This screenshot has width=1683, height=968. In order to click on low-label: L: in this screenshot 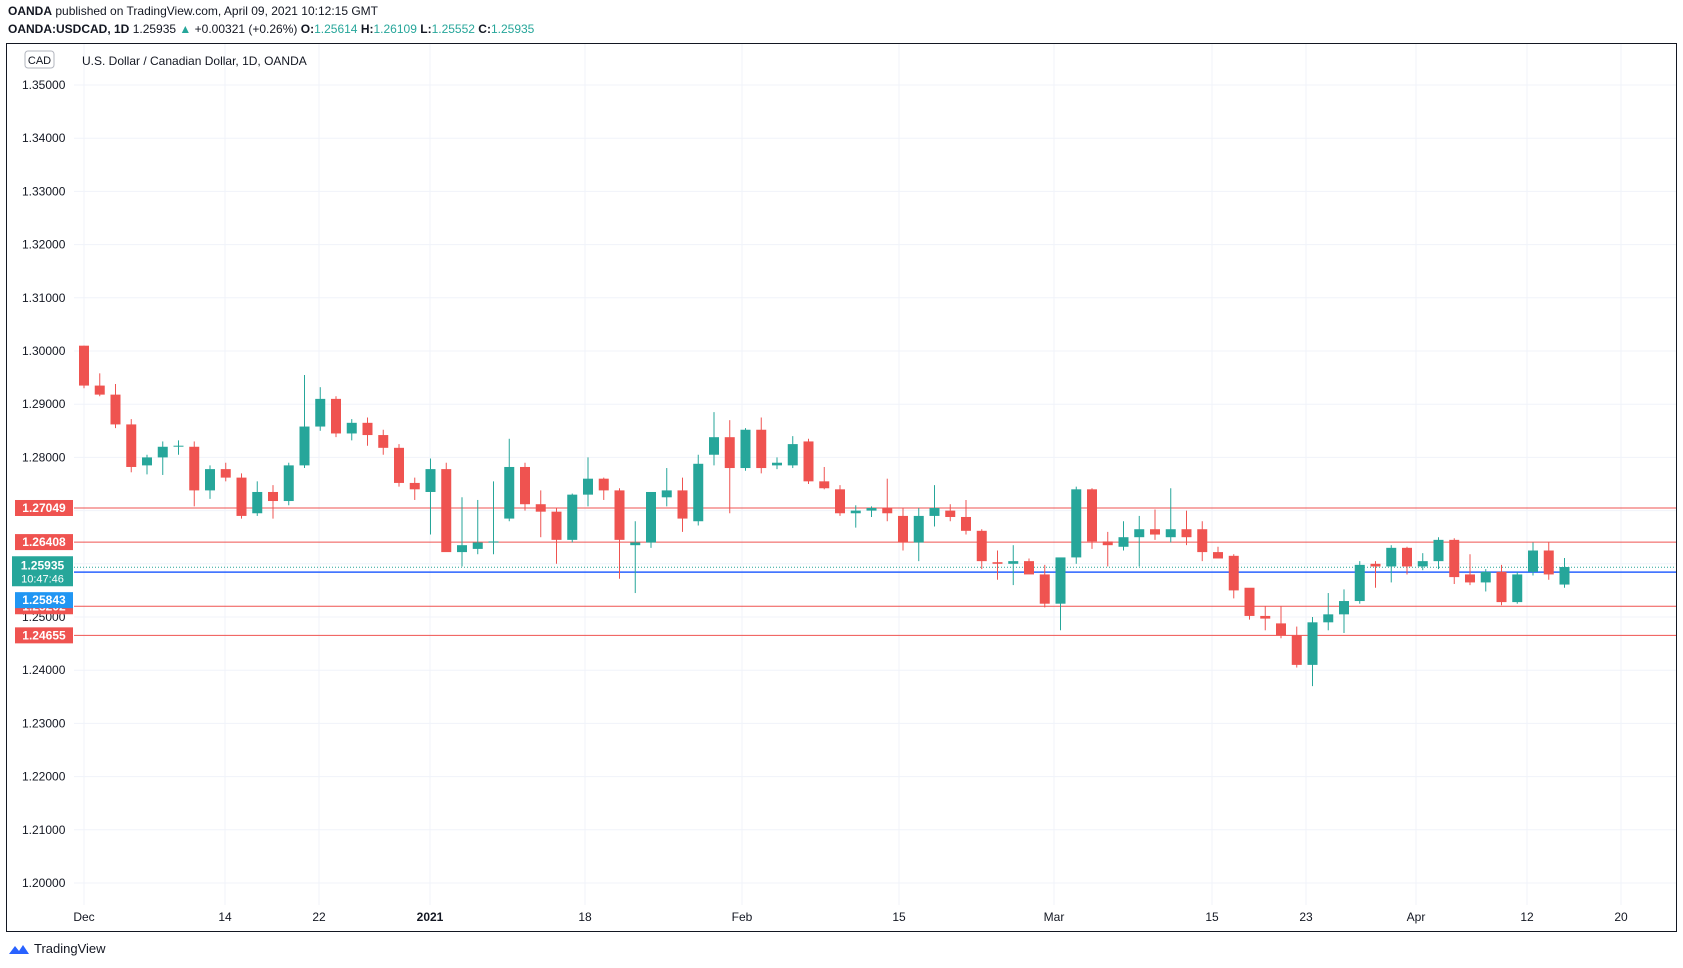, I will do `click(426, 29)`.